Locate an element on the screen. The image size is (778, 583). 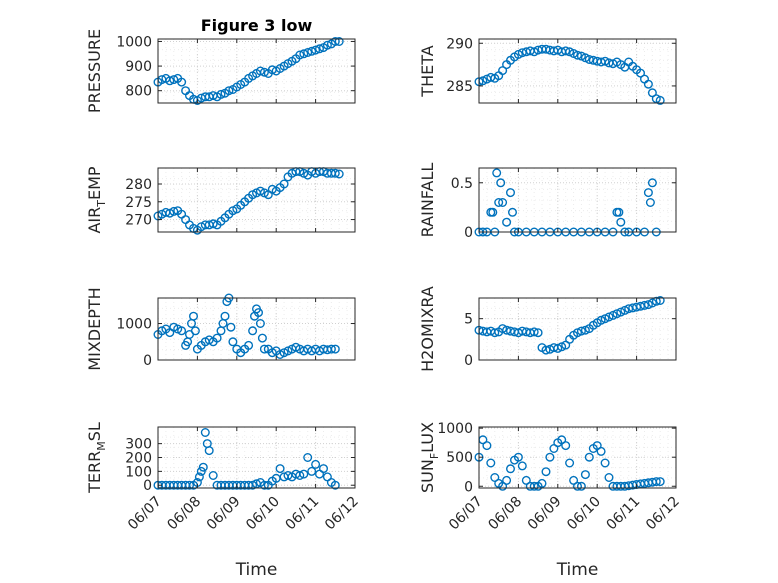
panel-8-xtick-label-5: 06/12 is located at coordinates (663, 514).